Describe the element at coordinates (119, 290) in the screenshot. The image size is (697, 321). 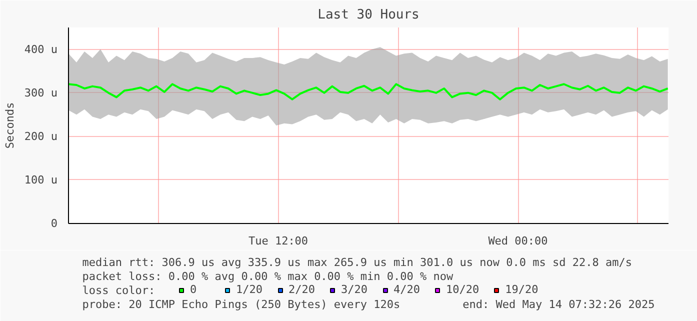
I see `legend-title: loss color:` at that location.